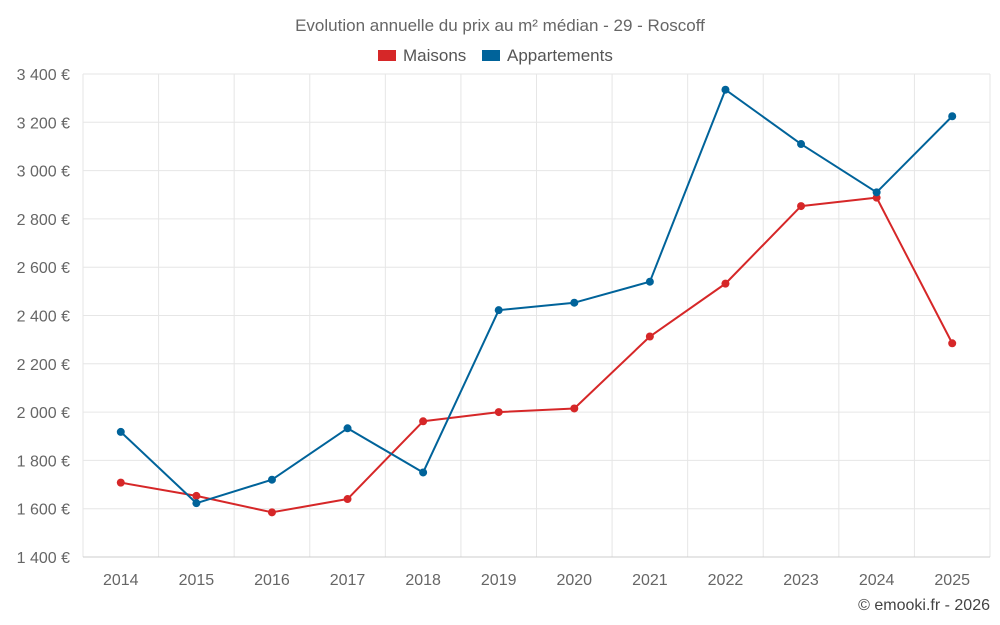  I want to click on x-tick-label: 2019, so click(499, 580).